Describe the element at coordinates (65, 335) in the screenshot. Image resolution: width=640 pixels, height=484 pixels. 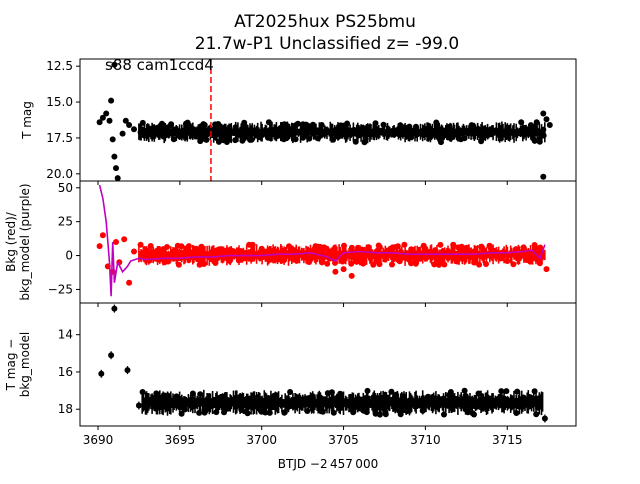
I see `y-tick-label: 14` at that location.